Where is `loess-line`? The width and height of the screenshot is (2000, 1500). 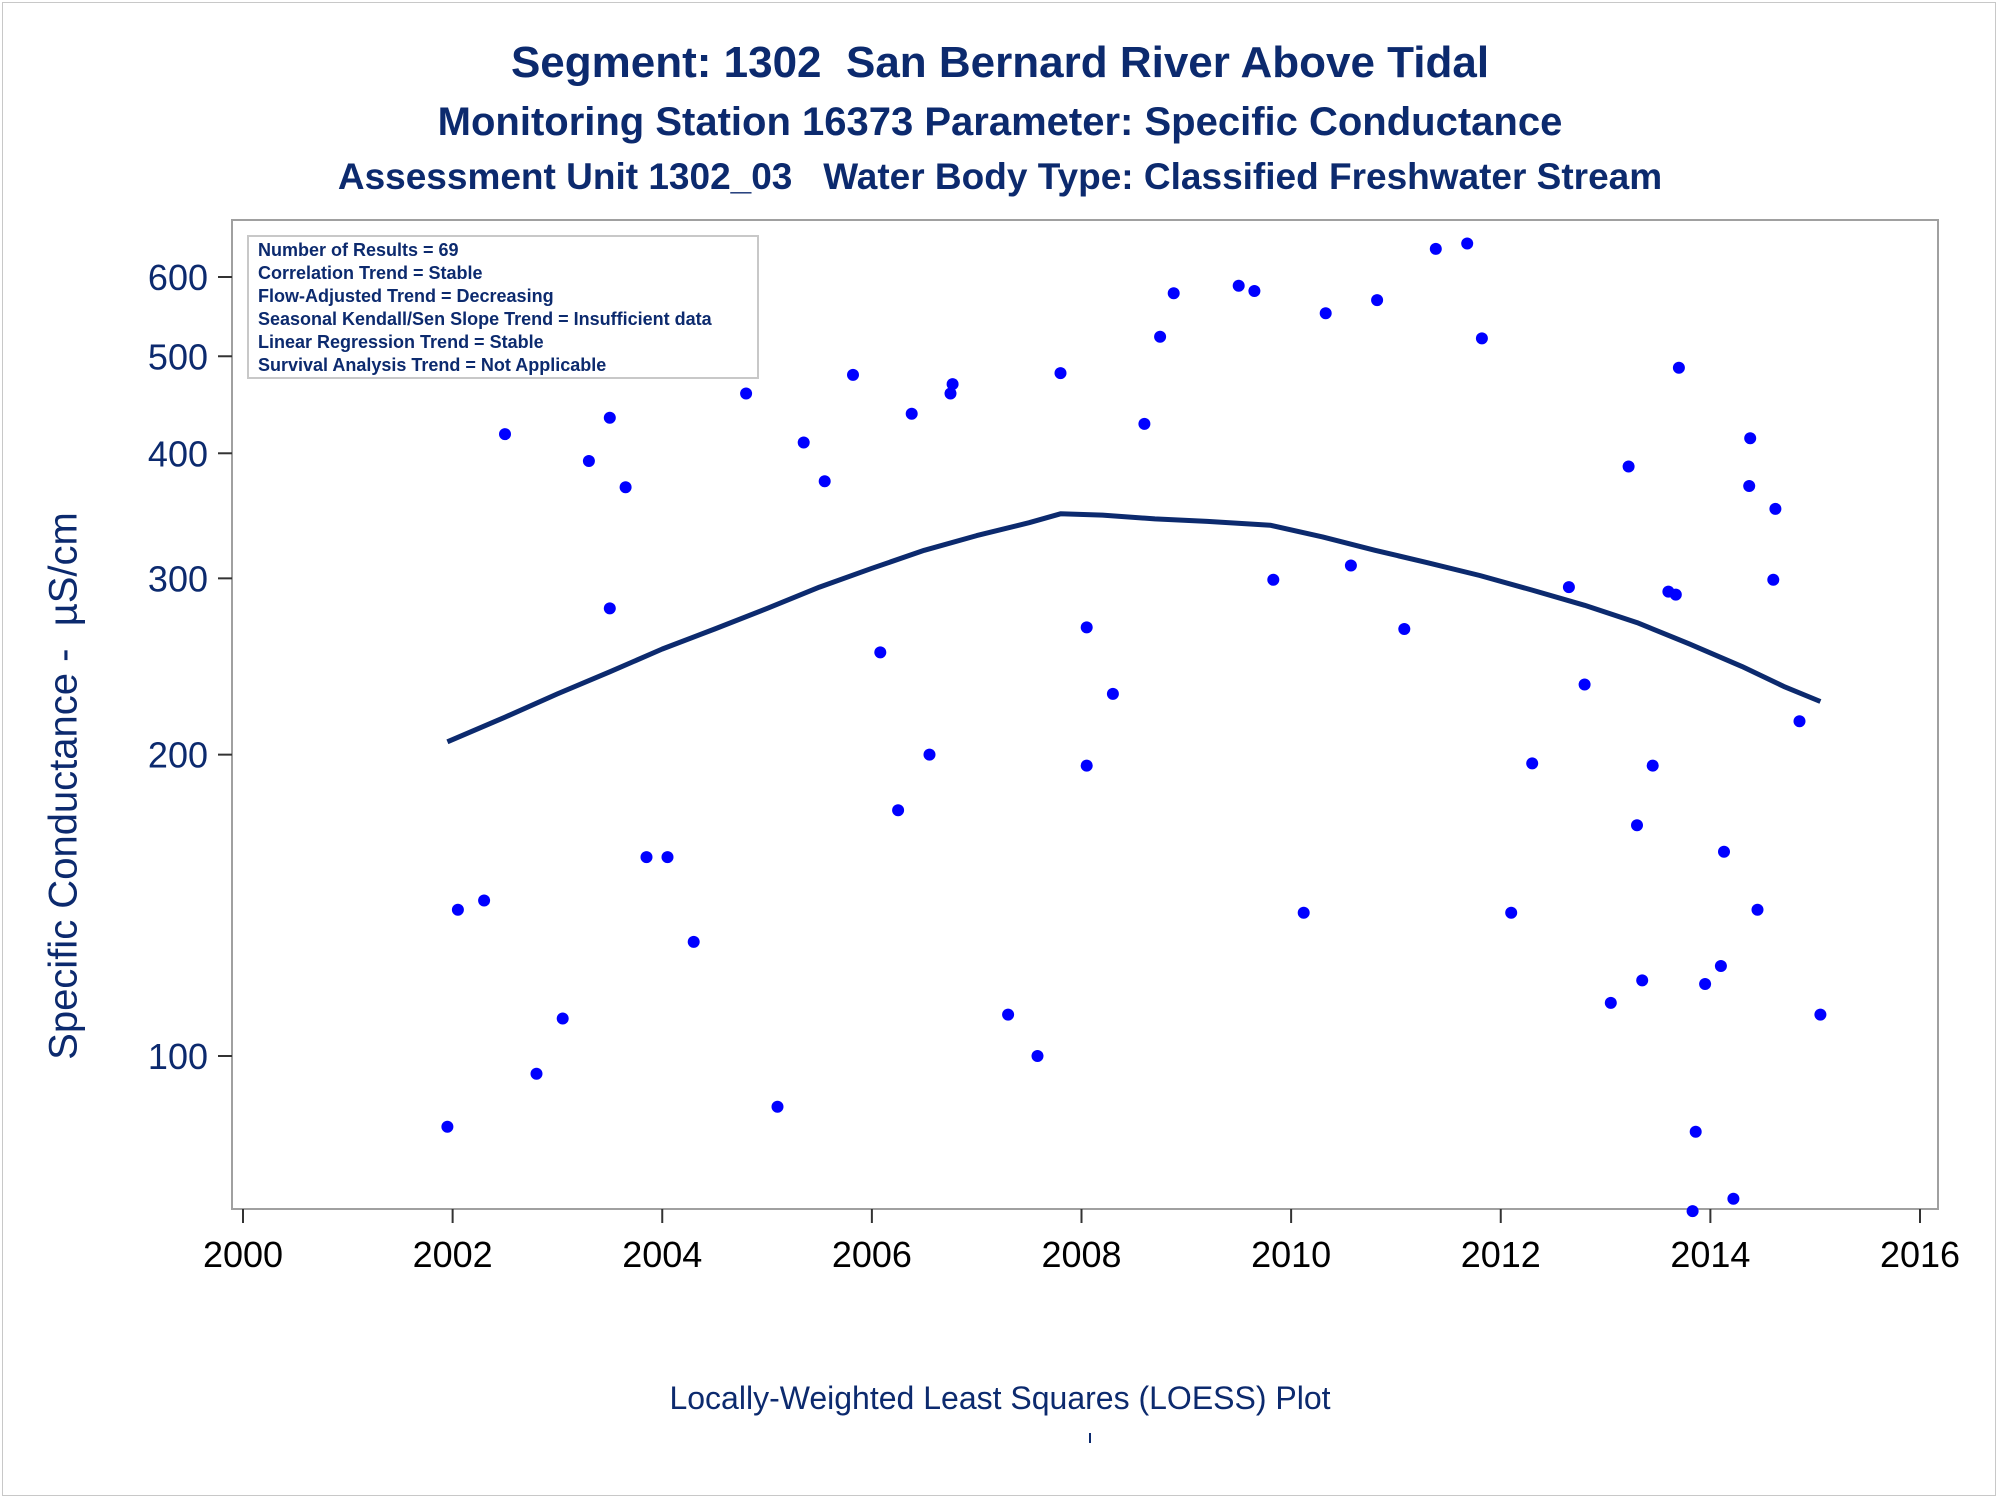
loess-line is located at coordinates (1134, 628).